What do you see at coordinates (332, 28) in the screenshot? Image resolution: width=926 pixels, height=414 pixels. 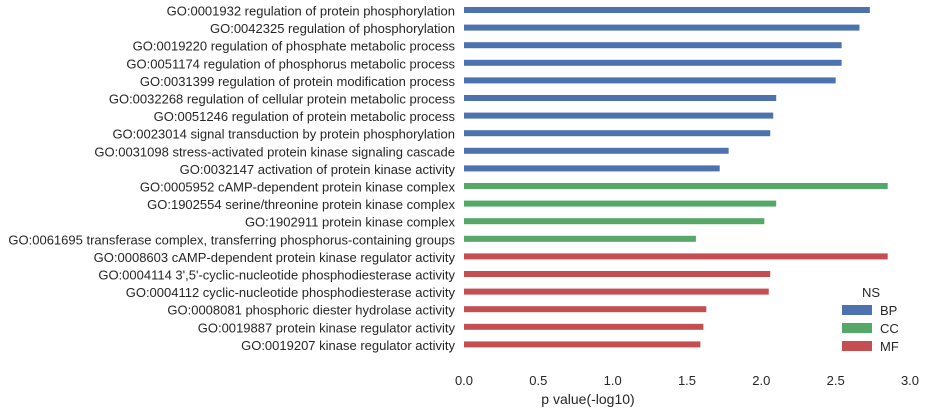 I see `category-label: GO:0042325 regulation of phosphorylation` at bounding box center [332, 28].